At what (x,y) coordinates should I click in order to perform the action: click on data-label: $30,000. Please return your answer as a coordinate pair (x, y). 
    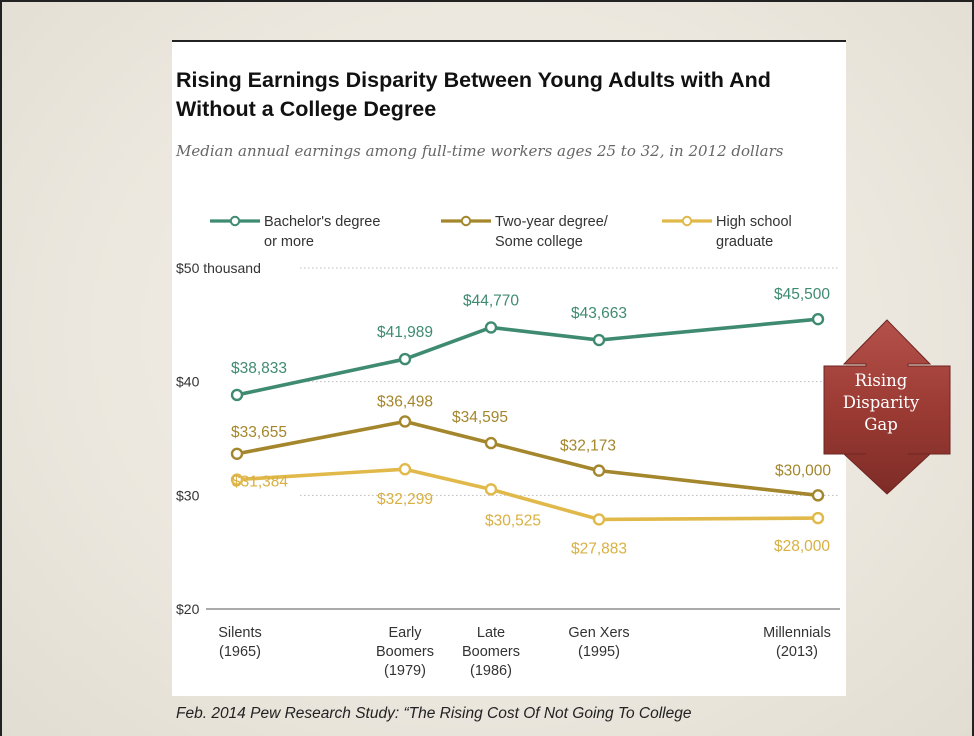
    Looking at the image, I should click on (803, 470).